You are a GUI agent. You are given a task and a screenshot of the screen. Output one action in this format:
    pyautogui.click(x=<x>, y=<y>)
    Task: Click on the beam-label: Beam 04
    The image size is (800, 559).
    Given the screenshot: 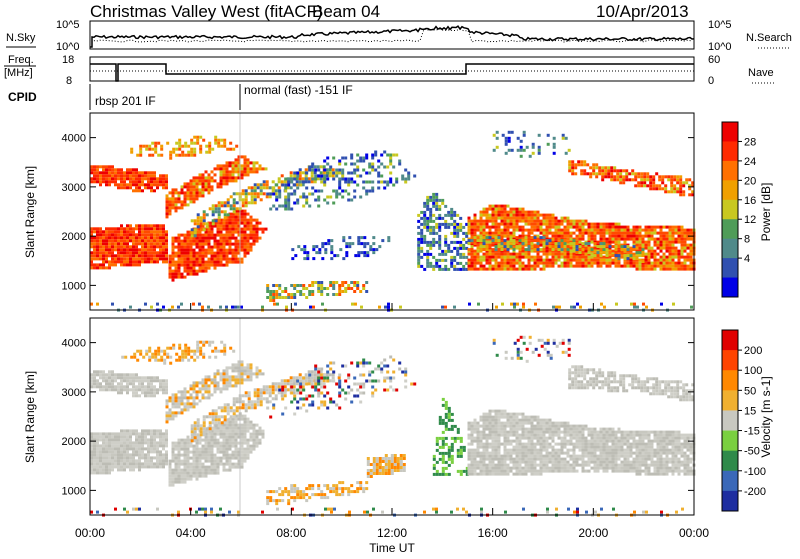 What is the action you would take?
    pyautogui.click(x=346, y=11)
    